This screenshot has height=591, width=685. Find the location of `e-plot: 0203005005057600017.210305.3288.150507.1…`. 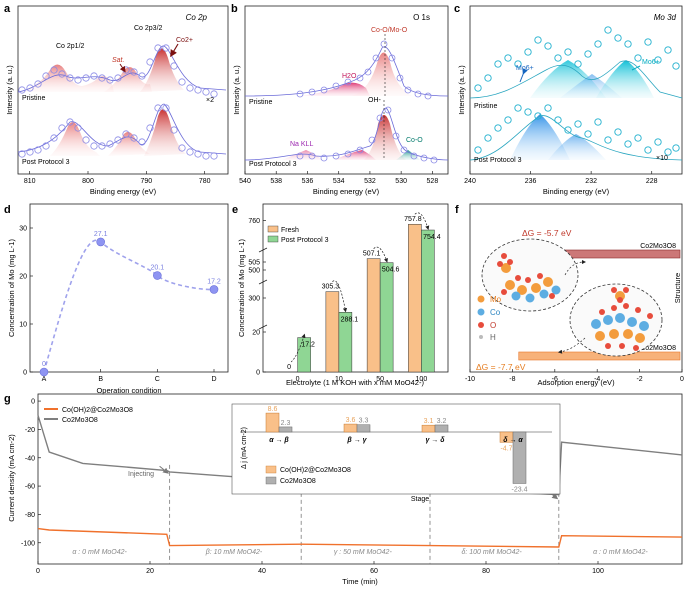

e-plot: 0203005005057600017.210305.3288.150507.1… is located at coordinates (344, 297).